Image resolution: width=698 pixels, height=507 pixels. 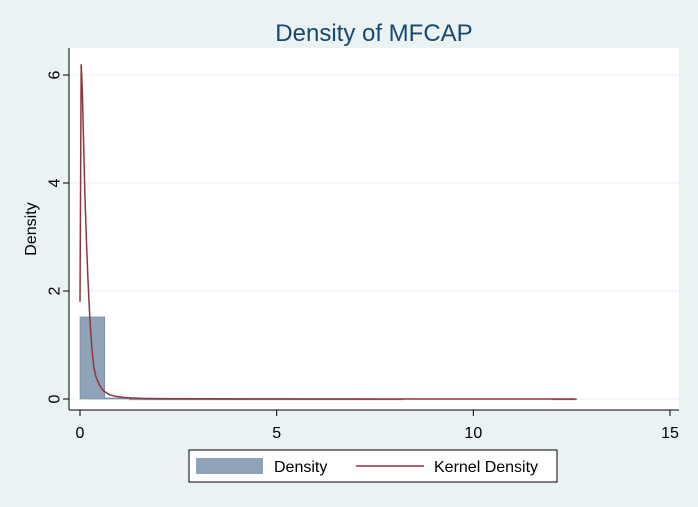 I want to click on y-axis-label: Density, so click(x=31, y=228).